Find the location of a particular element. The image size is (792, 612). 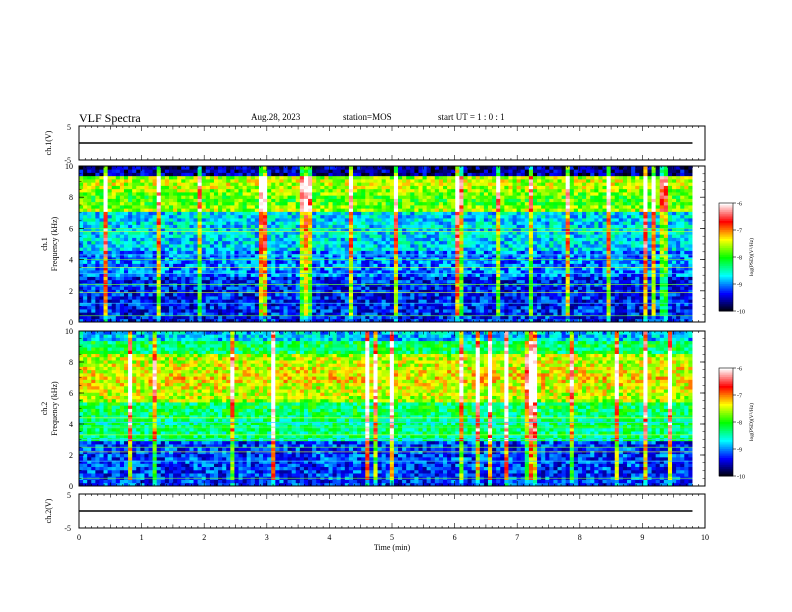

spec1-ytick-label: 2 is located at coordinates (71, 291).